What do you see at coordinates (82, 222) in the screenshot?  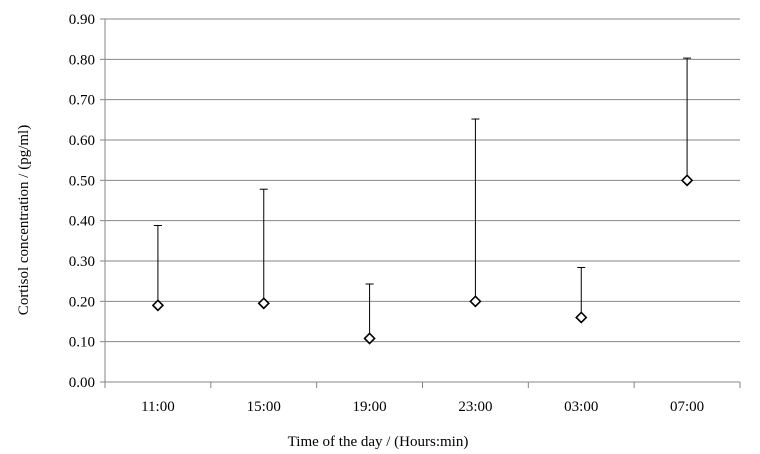 I see `y-tick-label: 0.40` at bounding box center [82, 222].